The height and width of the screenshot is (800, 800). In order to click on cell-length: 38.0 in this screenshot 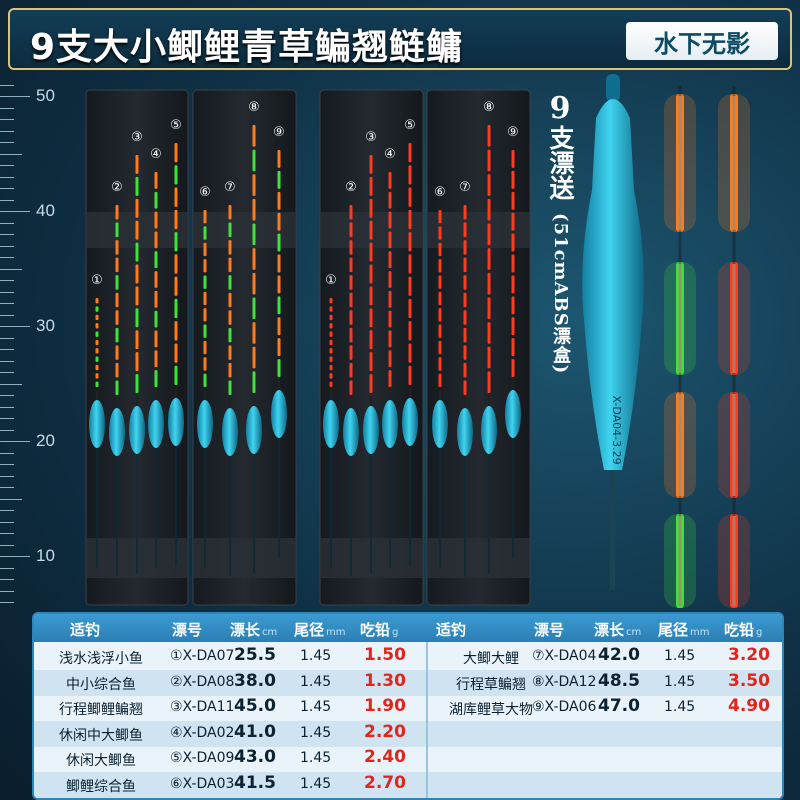, I will do `click(255, 680)`.